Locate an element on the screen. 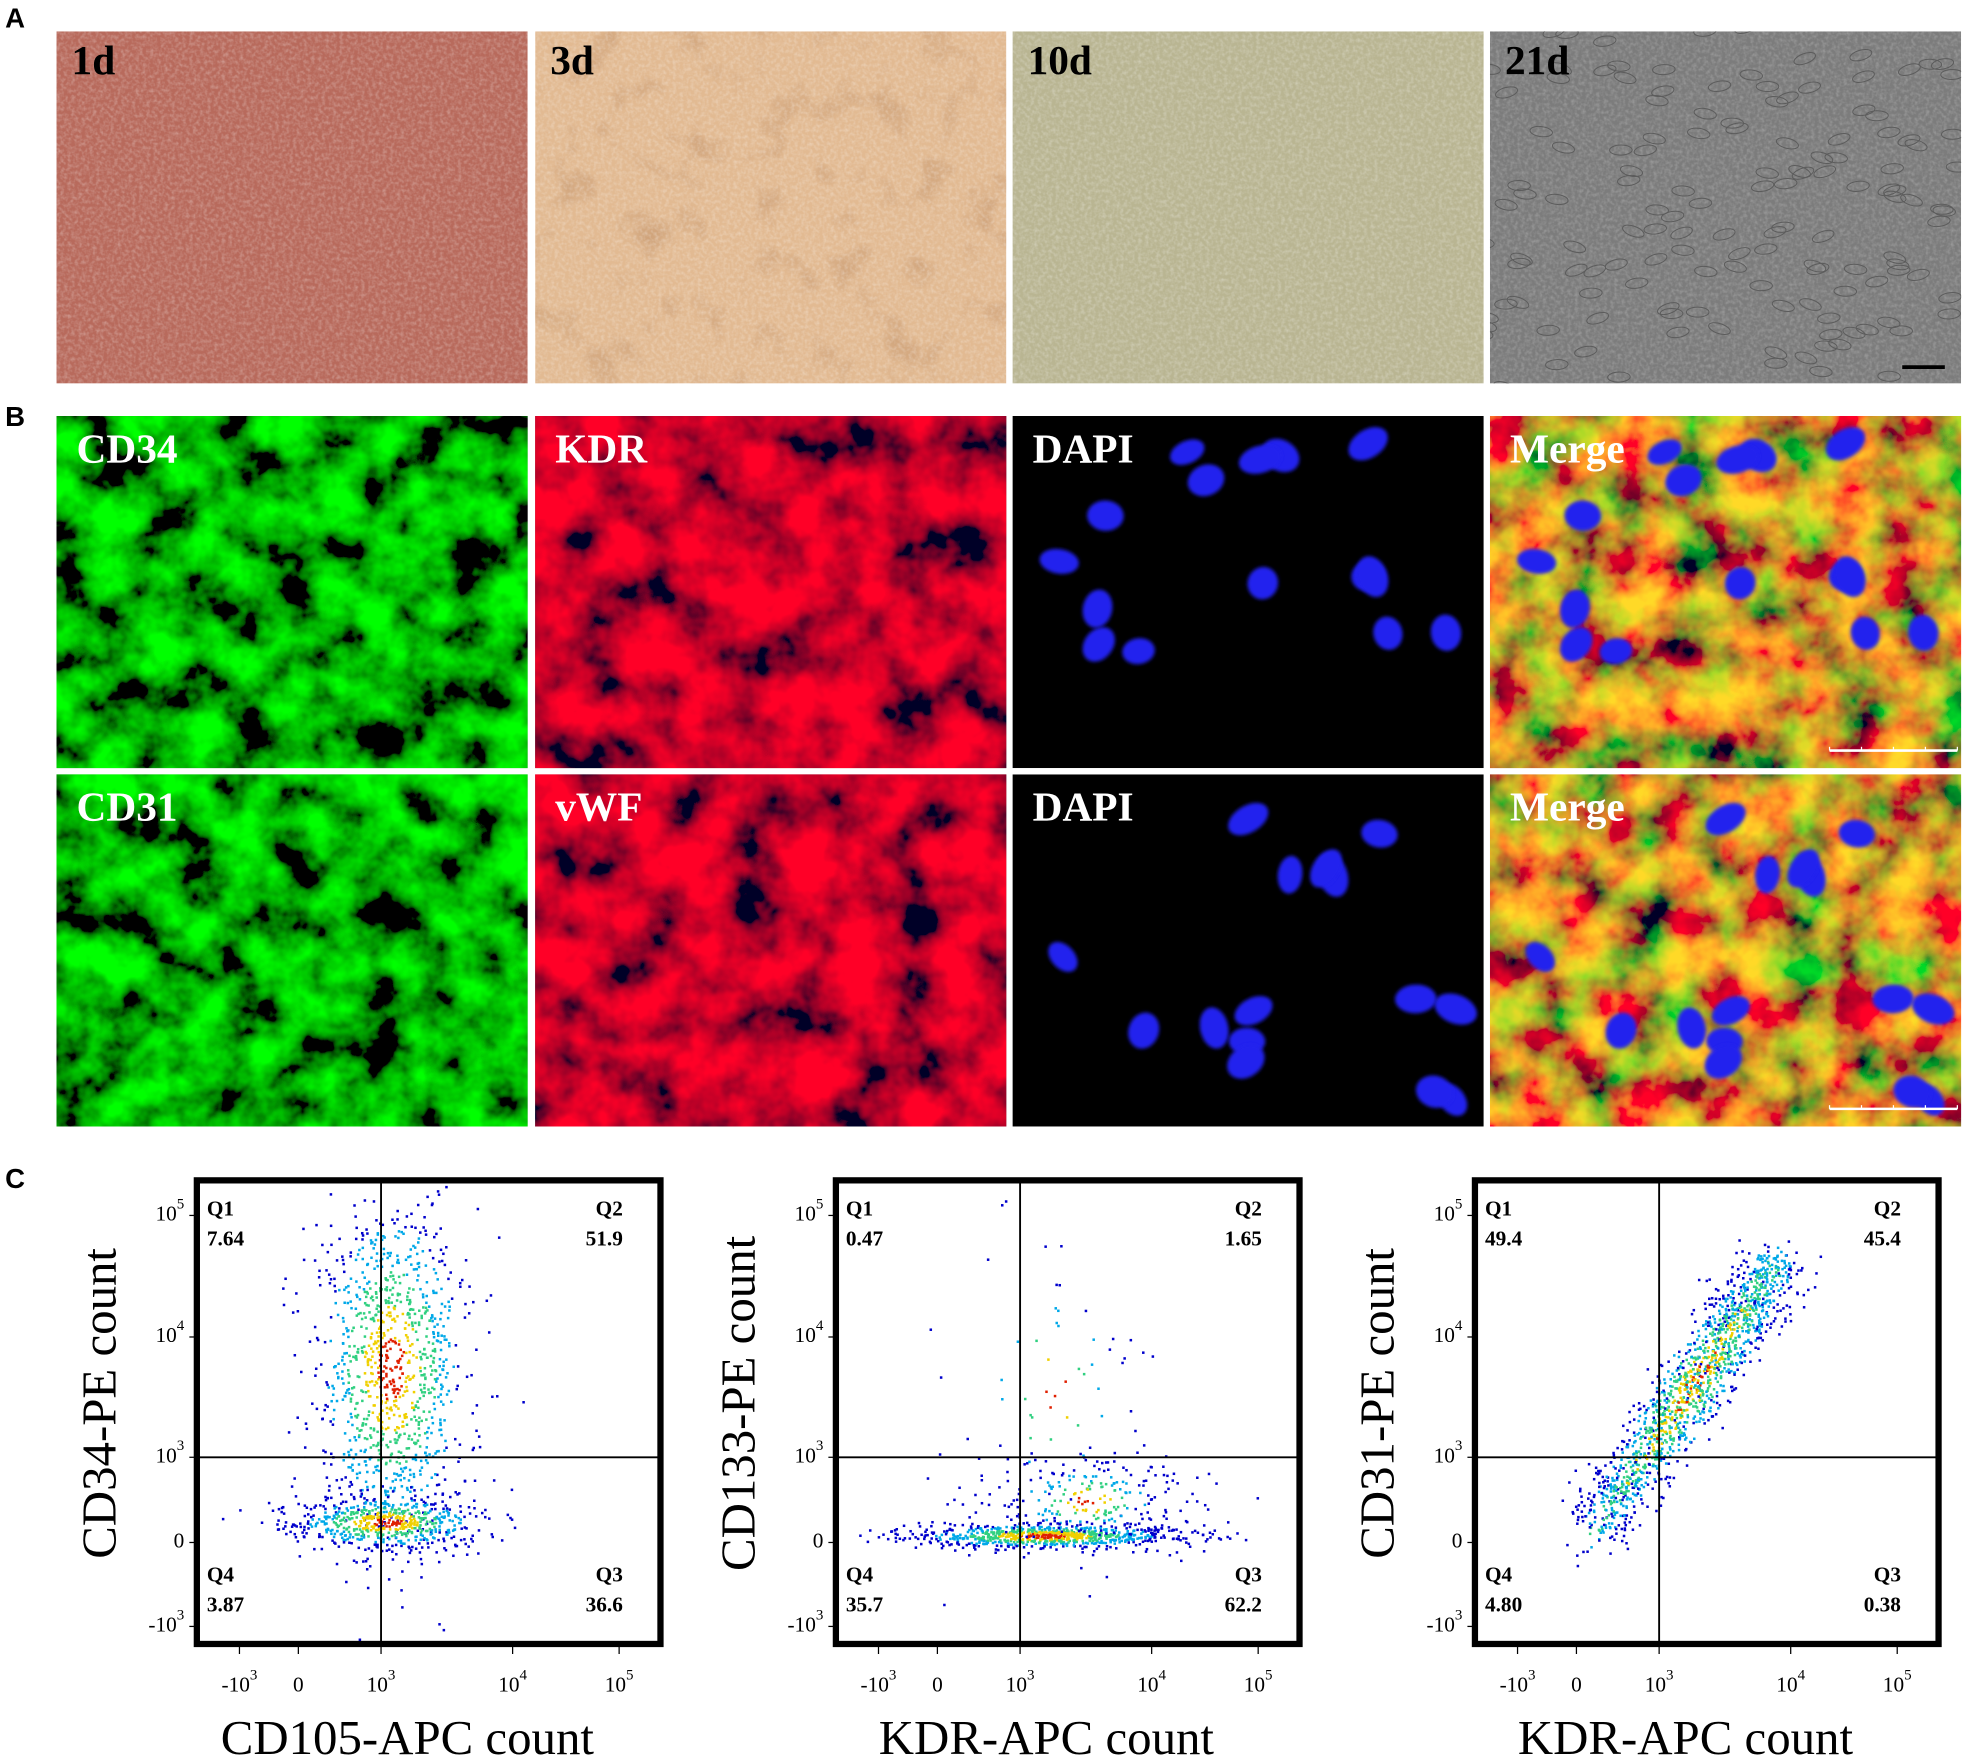 Image resolution: width=1965 pixels, height=1758 pixels. image-label: Merge is located at coordinates (1567, 448).